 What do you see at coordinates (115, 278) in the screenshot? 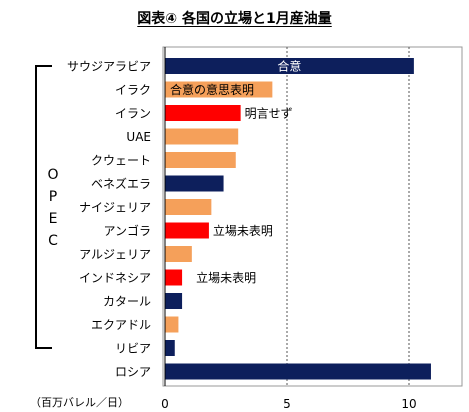
I see `category-label-9: インドネシア` at bounding box center [115, 278].